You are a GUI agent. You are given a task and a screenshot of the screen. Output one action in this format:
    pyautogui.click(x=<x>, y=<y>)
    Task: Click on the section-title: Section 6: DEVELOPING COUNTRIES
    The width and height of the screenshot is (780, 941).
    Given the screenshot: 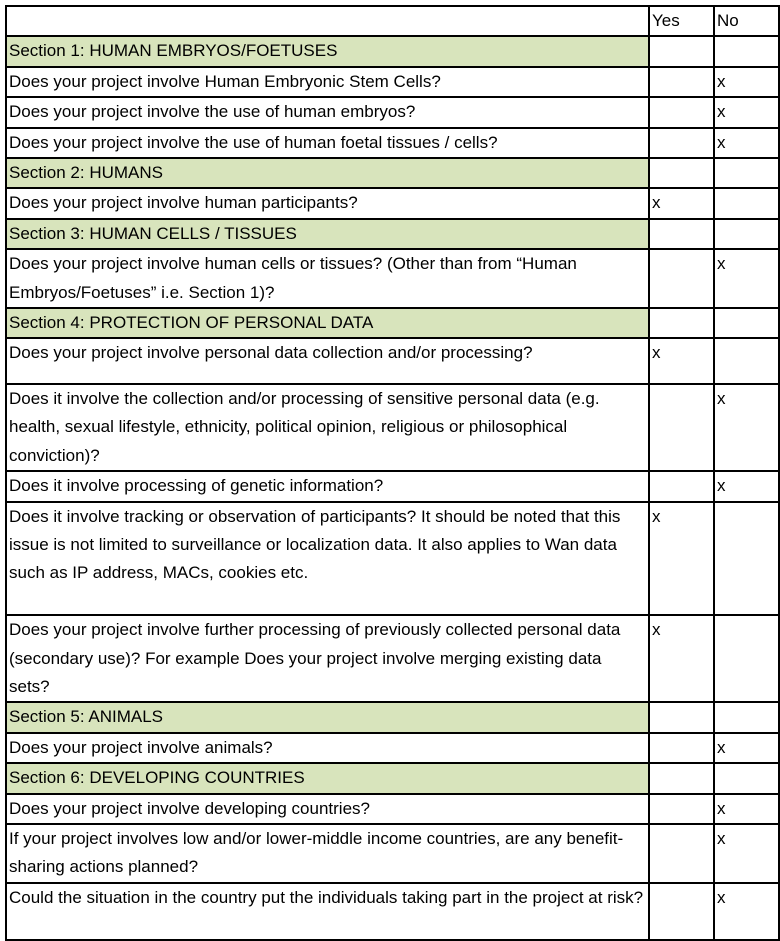 What is the action you would take?
    pyautogui.click(x=327, y=778)
    